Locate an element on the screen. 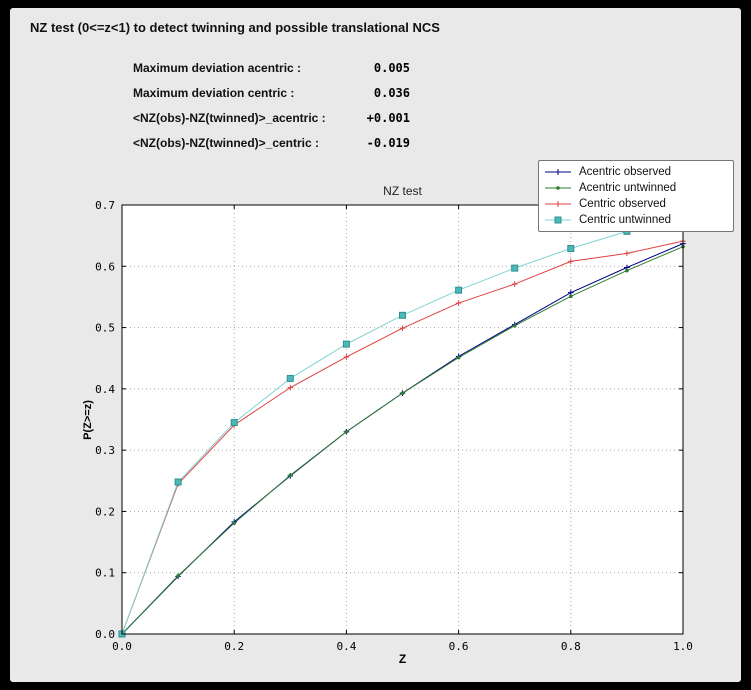  legend-entry-acentric-observed: Acentric observed is located at coordinates (636, 172).